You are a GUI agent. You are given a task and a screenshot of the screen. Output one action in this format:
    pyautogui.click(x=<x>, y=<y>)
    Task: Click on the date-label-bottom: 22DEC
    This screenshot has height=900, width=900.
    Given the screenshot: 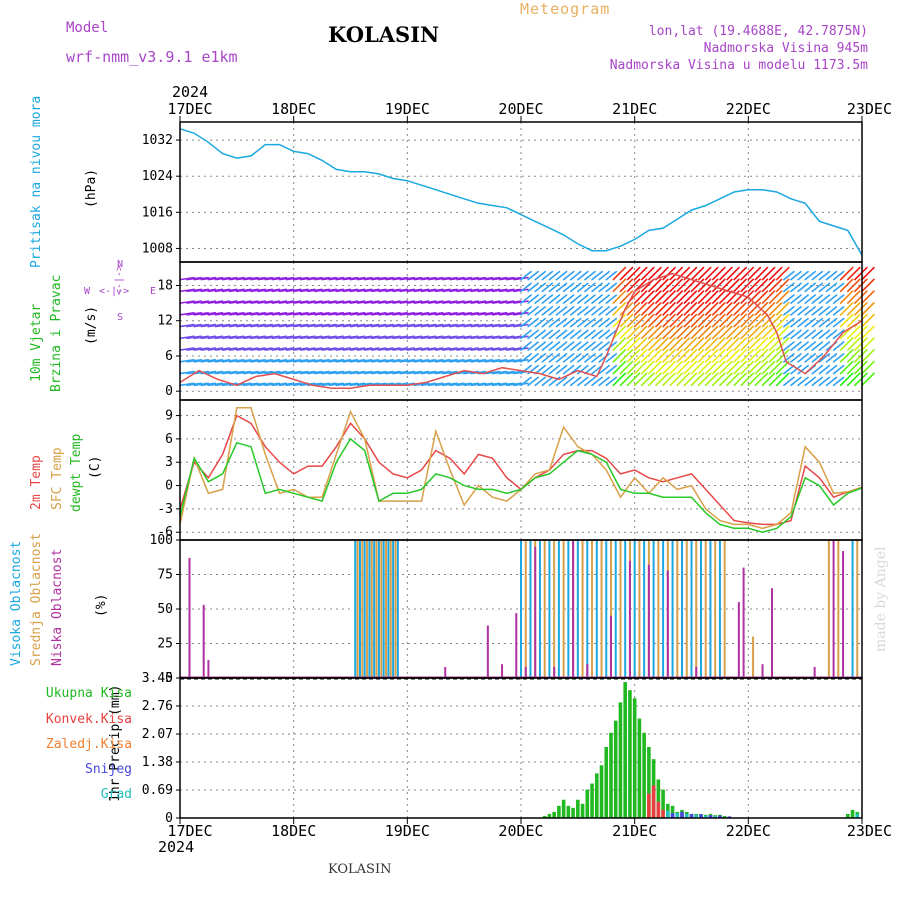 What is the action you would take?
    pyautogui.click(x=748, y=831)
    